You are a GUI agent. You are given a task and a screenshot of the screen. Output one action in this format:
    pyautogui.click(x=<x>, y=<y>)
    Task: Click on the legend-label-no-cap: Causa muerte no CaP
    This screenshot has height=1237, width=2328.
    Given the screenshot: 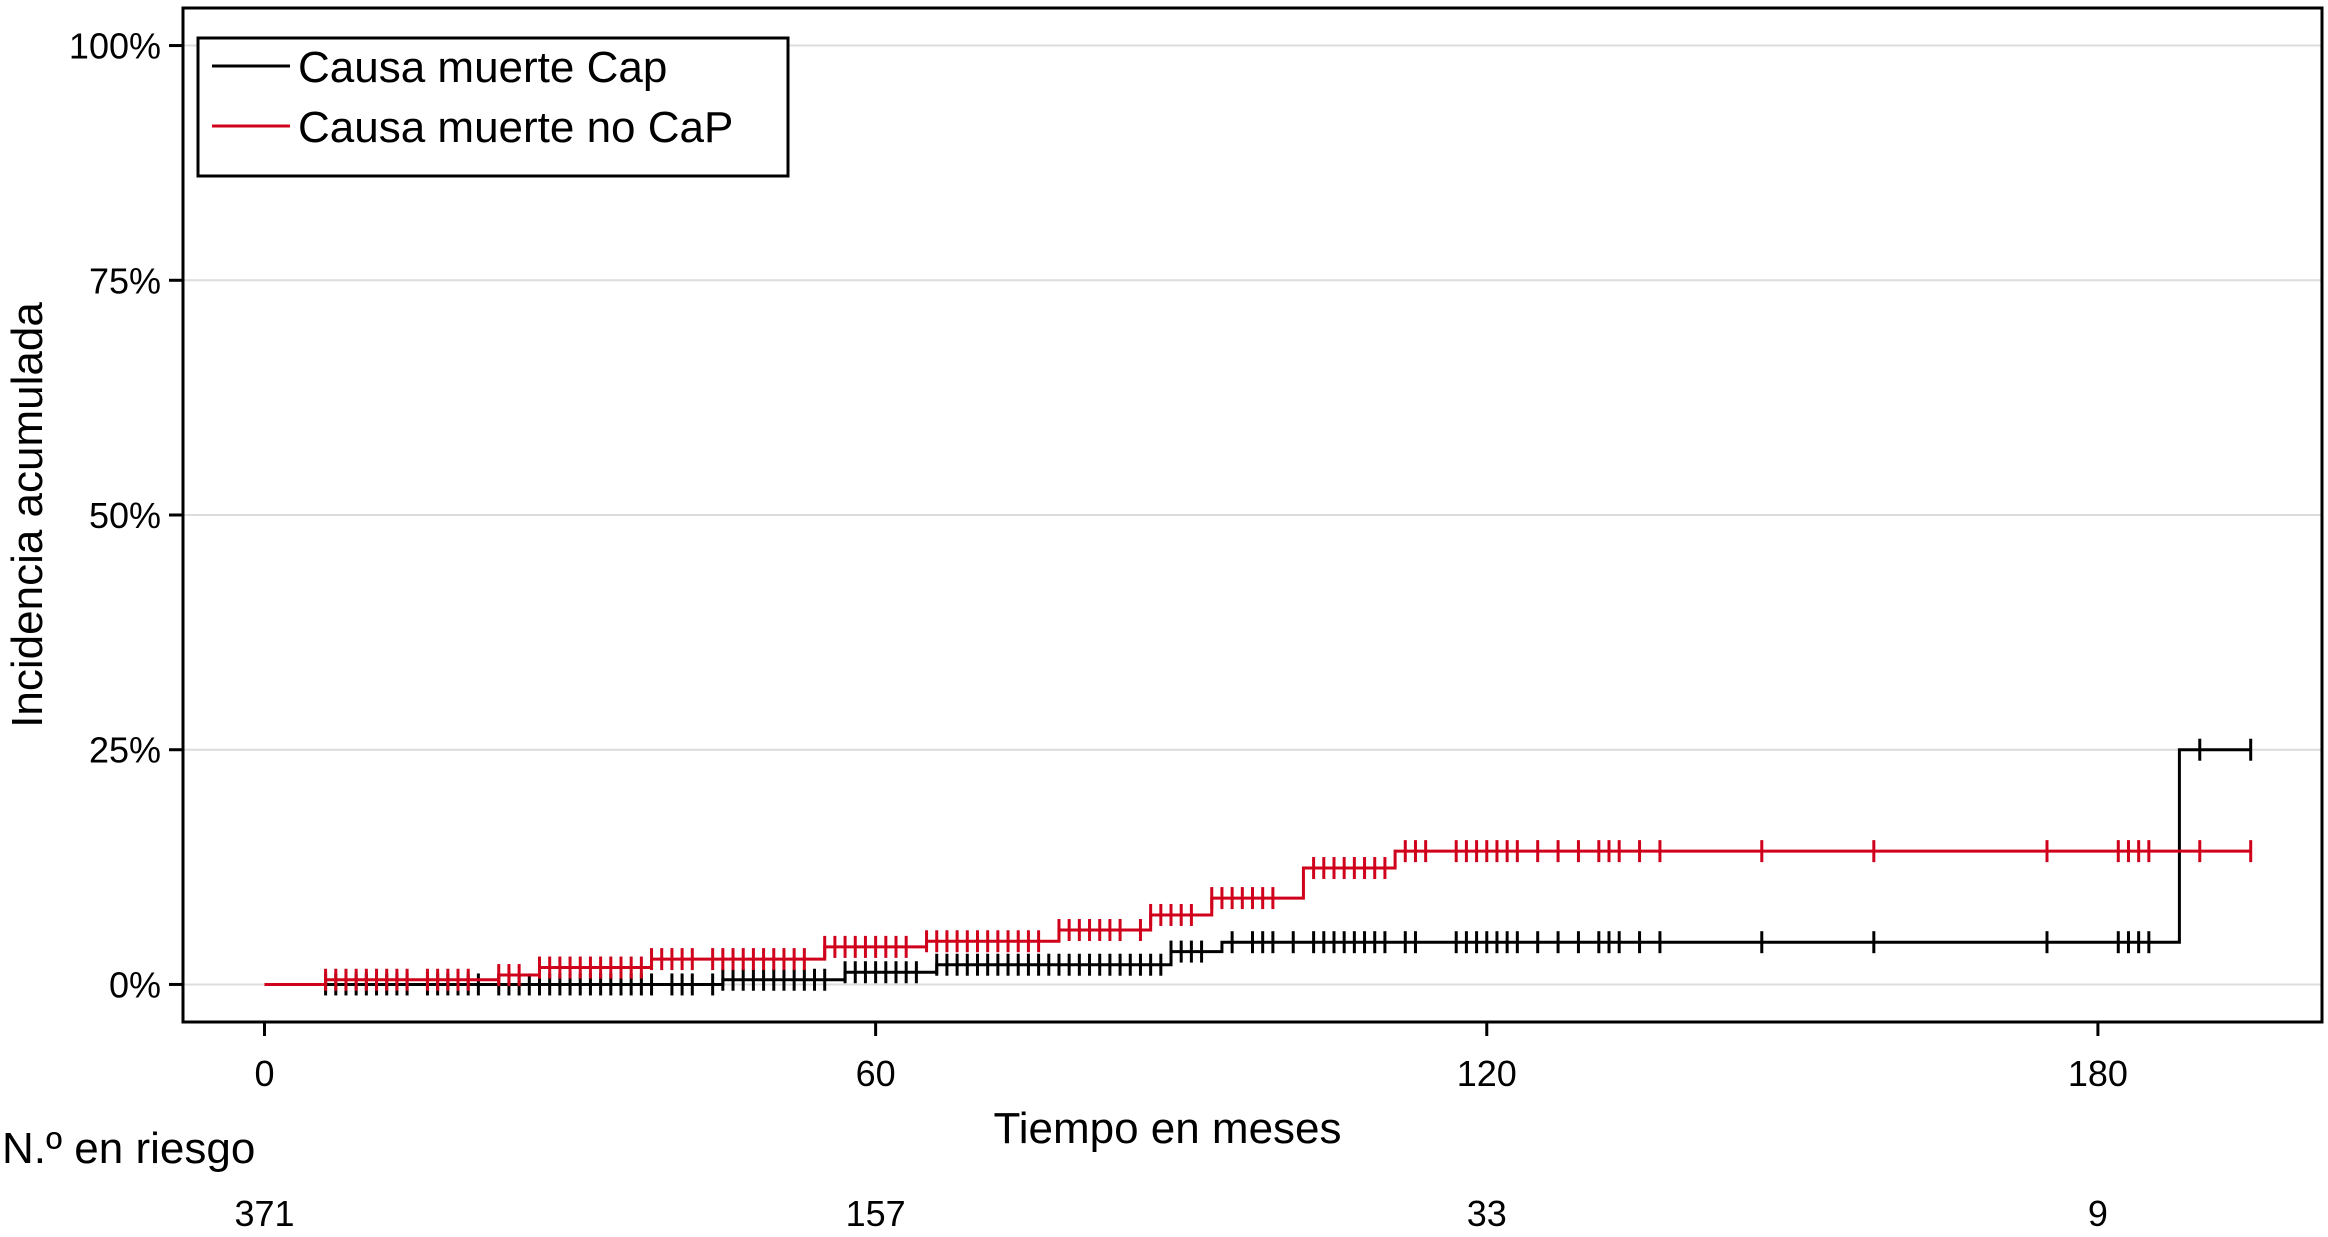 What is the action you would take?
    pyautogui.click(x=515, y=127)
    